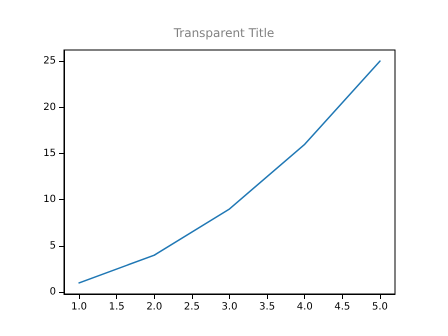 The width and height of the screenshot is (448, 336). I want to click on x-tick-label: 4.5, so click(342, 307).